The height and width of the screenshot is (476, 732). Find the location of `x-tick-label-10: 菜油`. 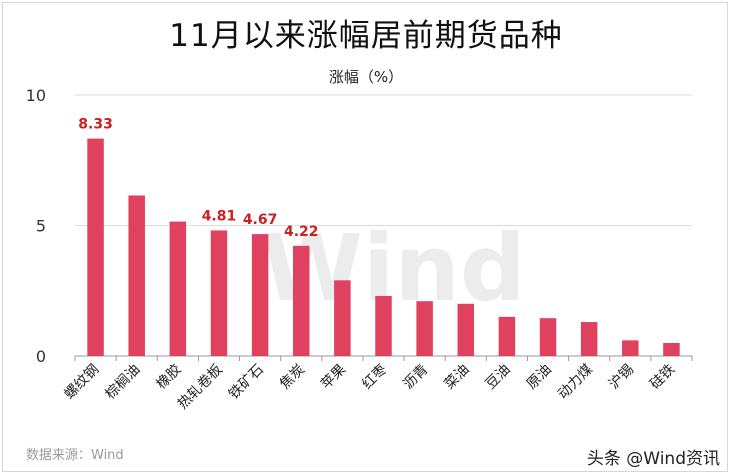

x-tick-label-10: 菜油 is located at coordinates (456, 377).